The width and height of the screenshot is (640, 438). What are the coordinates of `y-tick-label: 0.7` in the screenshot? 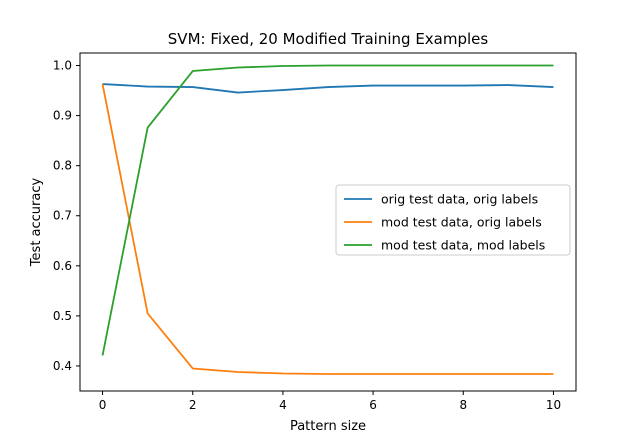 It's located at (62, 216).